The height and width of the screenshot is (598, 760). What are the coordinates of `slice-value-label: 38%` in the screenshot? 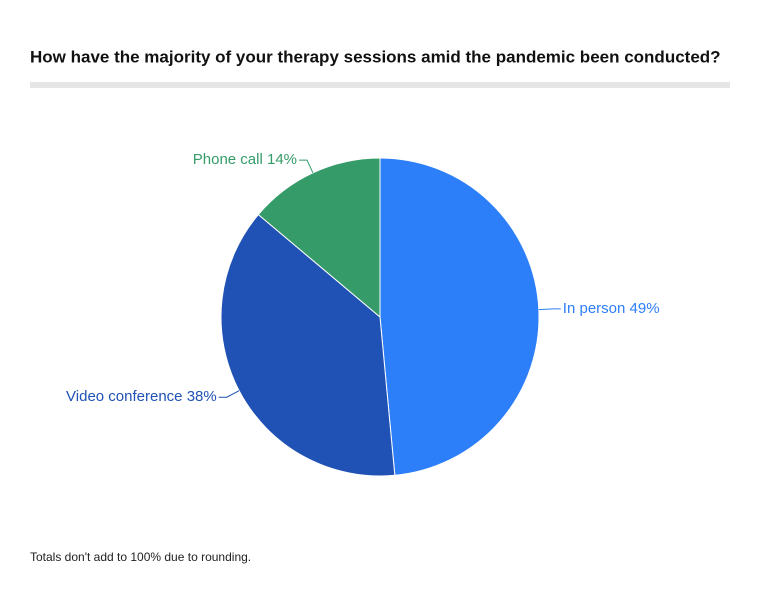 It's located at (202, 396).